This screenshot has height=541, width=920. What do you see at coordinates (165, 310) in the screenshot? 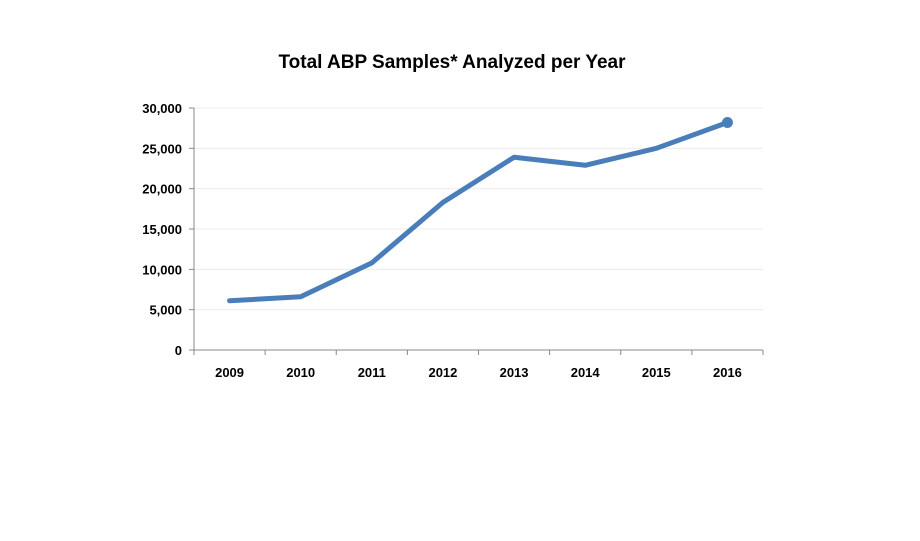
I see `y-tick-label: 5,000` at bounding box center [165, 310].